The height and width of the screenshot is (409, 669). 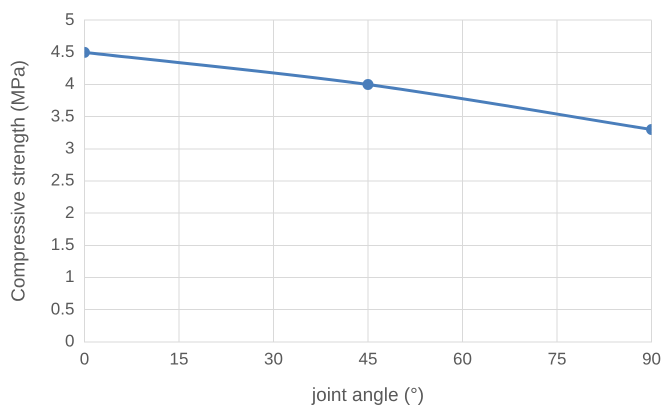 I want to click on y-tick-label: 5, so click(x=69, y=19).